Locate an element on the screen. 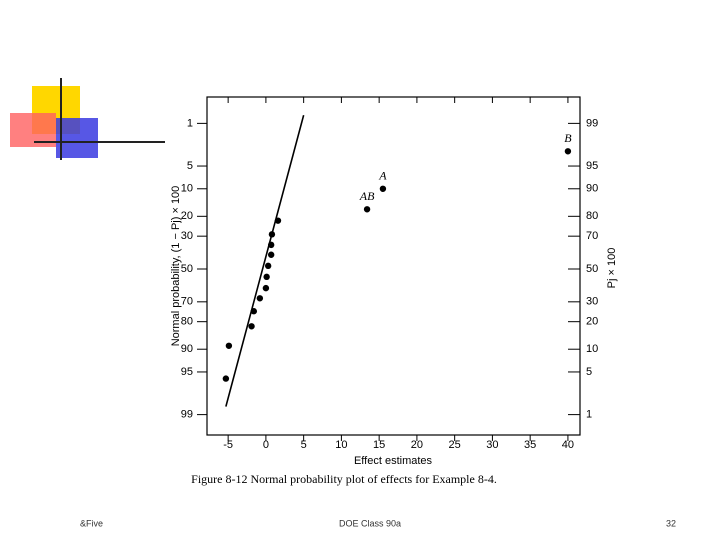  y-tick-label: 50 is located at coordinates (187, 269).